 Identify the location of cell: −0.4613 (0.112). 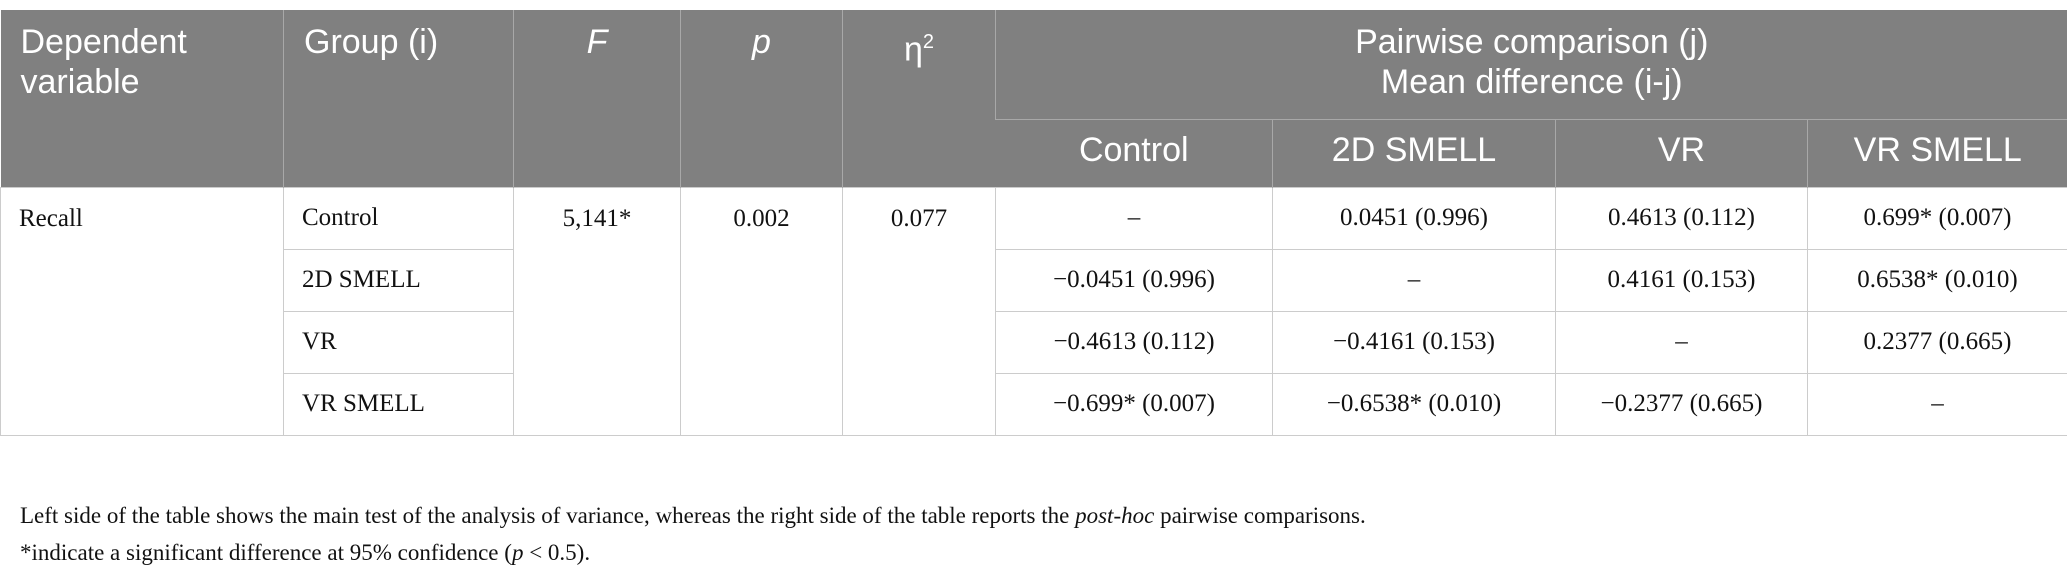
(1134, 342).